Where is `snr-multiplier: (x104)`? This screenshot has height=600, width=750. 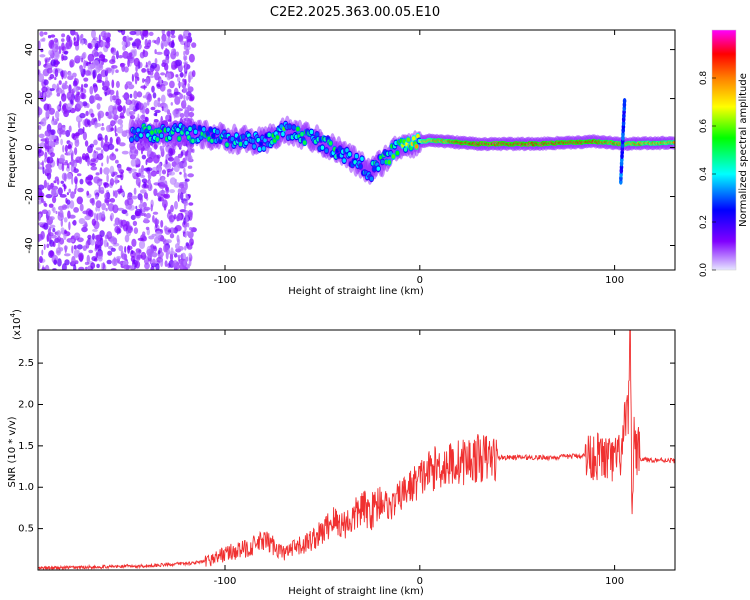
snr-multiplier: (x104) is located at coordinates (16, 324).